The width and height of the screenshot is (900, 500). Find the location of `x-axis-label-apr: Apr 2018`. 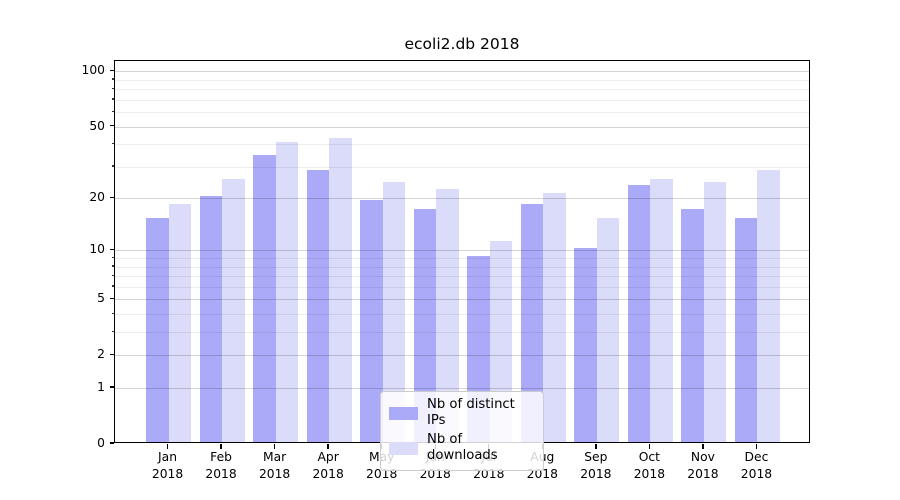

x-axis-label-apr: Apr 2018 is located at coordinates (328, 465).